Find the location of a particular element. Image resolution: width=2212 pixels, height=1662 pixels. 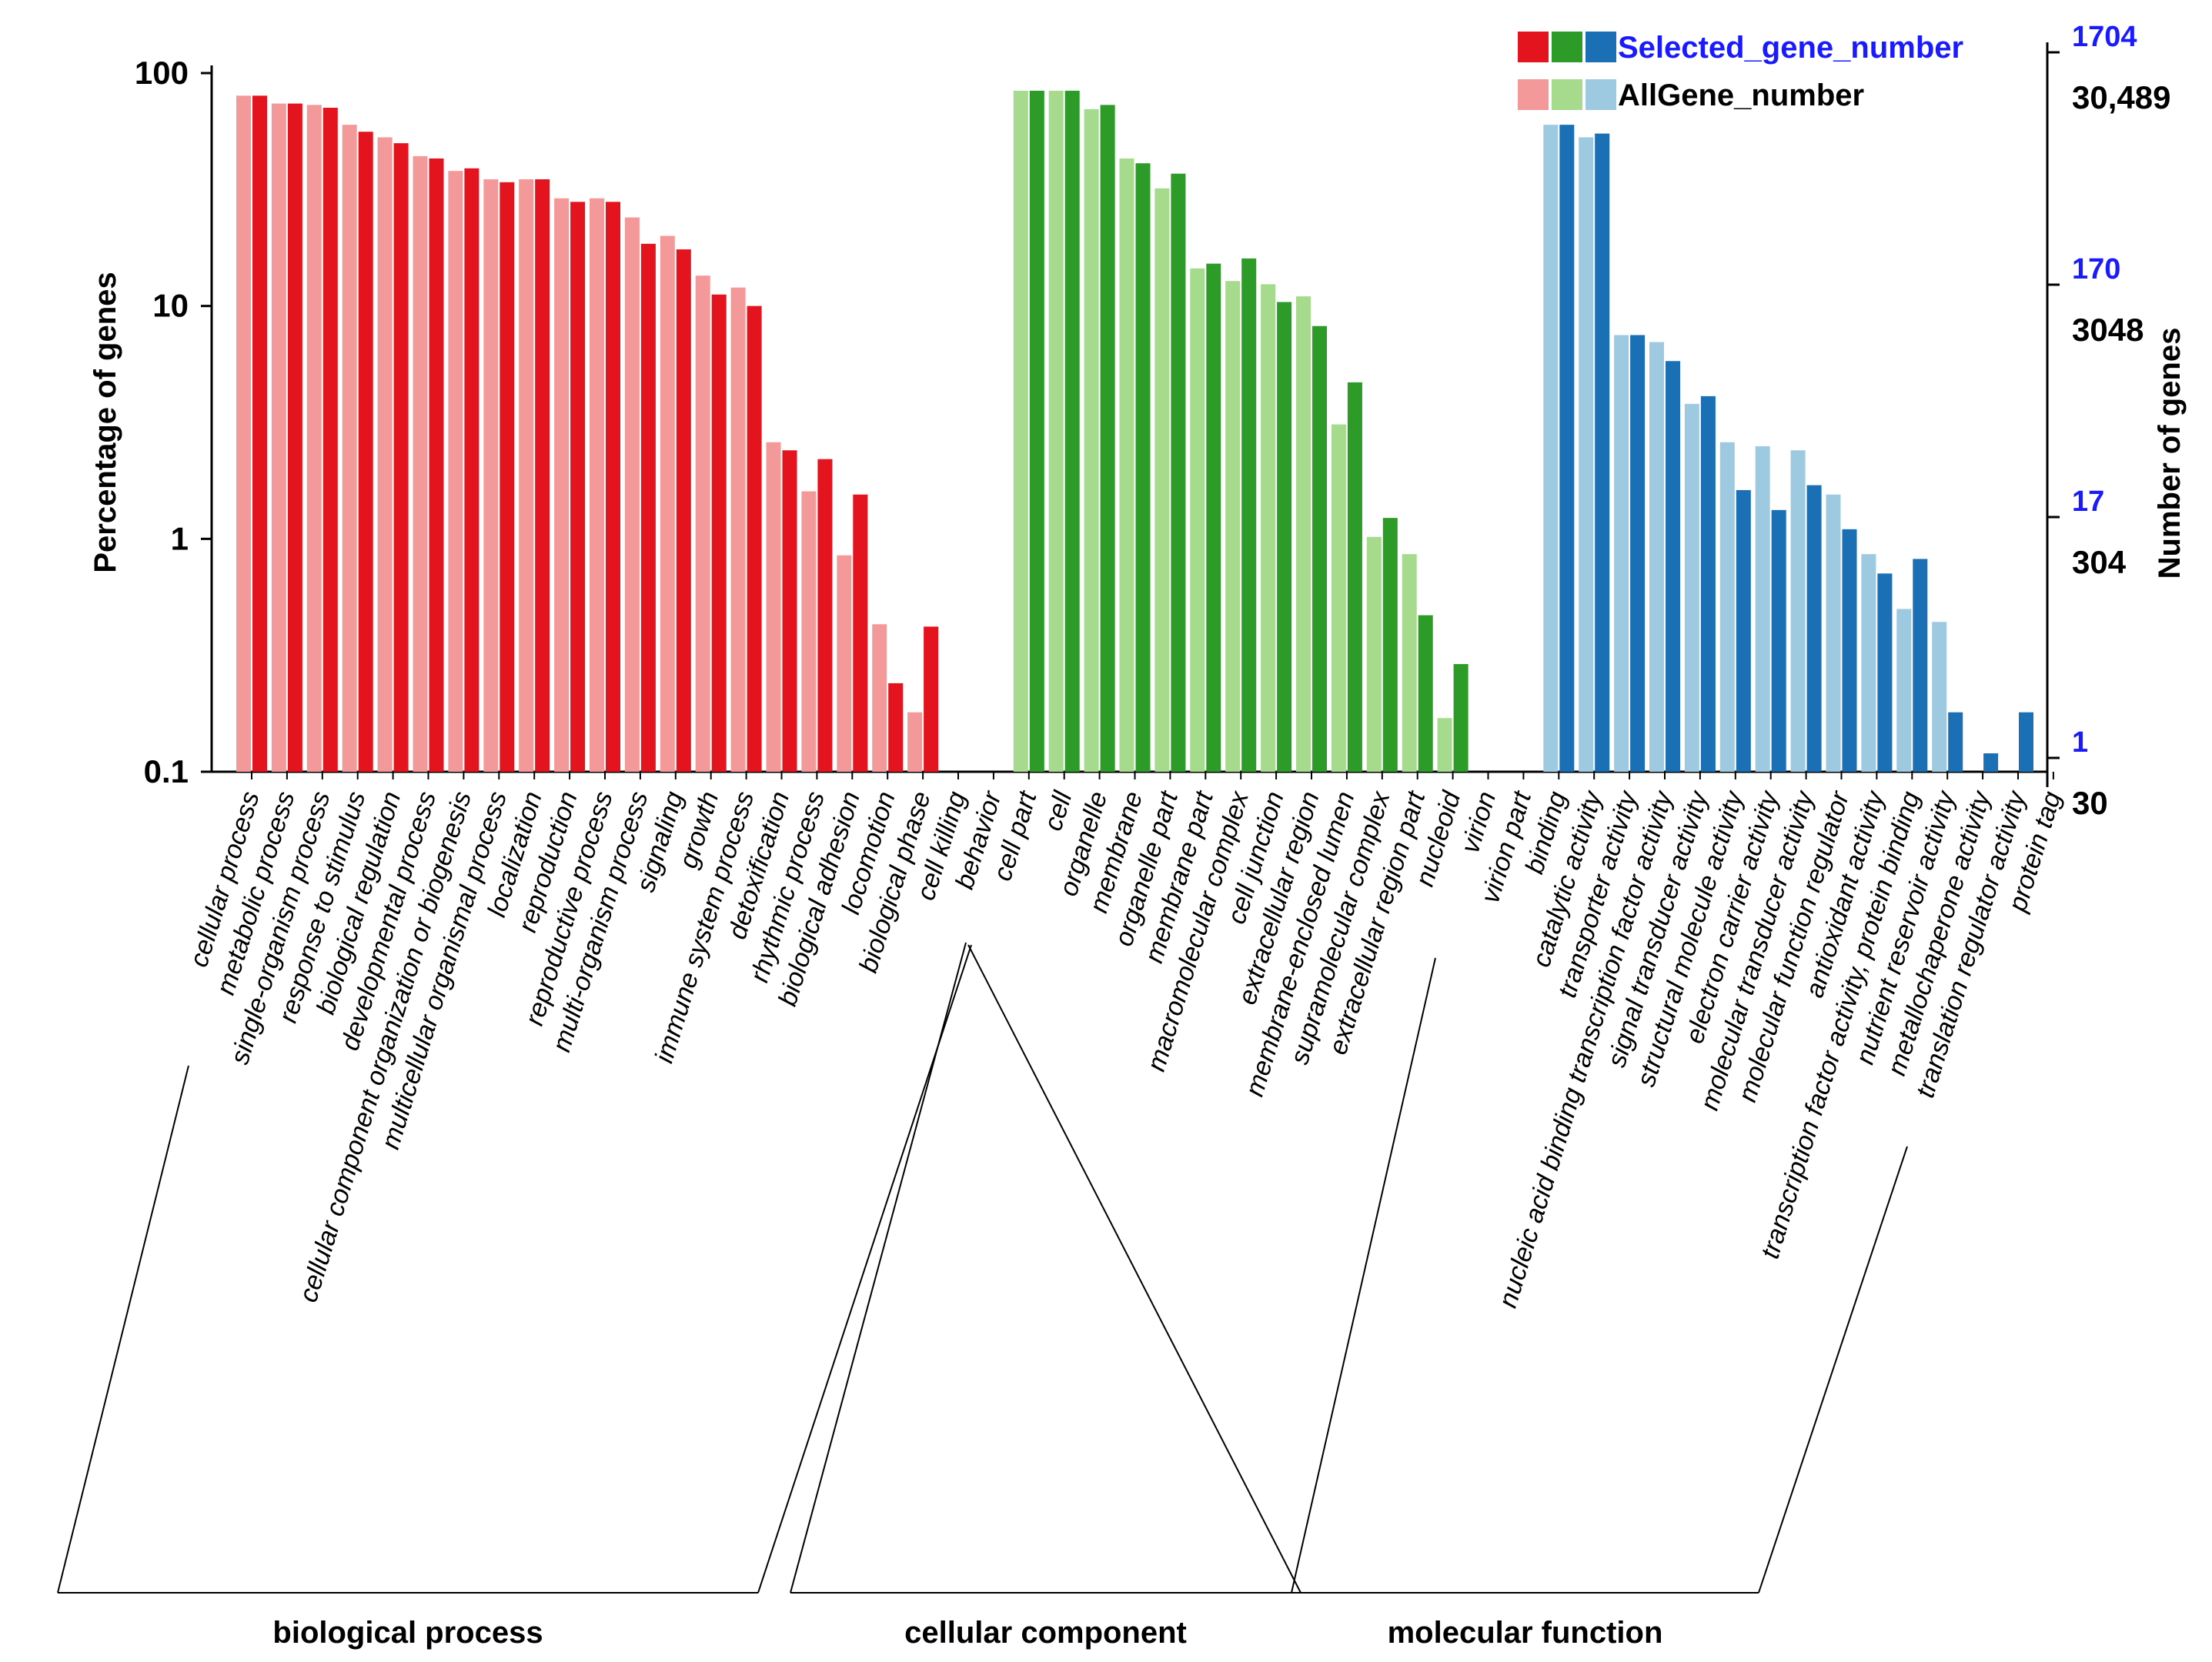

legend: Selected_gene_number AllGene_number is located at coordinates (1741, 71).